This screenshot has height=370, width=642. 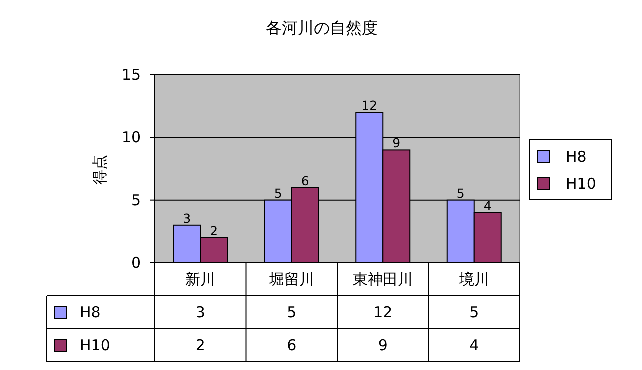 What do you see at coordinates (322, 28) in the screenshot?
I see `chart-title: 各河川の自然度` at bounding box center [322, 28].